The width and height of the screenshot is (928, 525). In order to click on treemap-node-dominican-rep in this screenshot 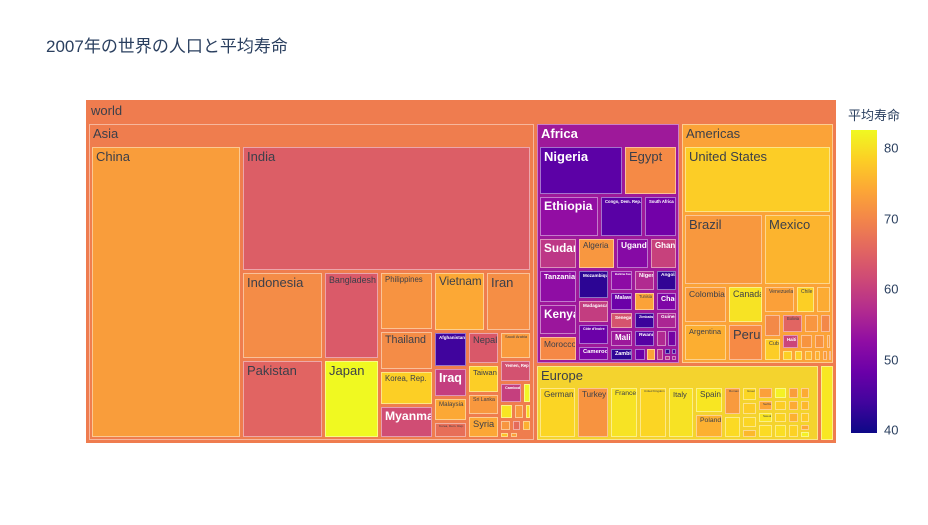, I will do `click(811, 323)`.